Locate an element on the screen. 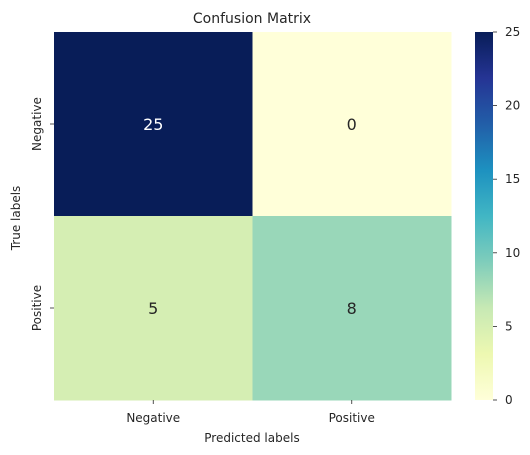 This screenshot has height=455, width=530. colorbar-tick-label: 0 is located at coordinates (509, 400).